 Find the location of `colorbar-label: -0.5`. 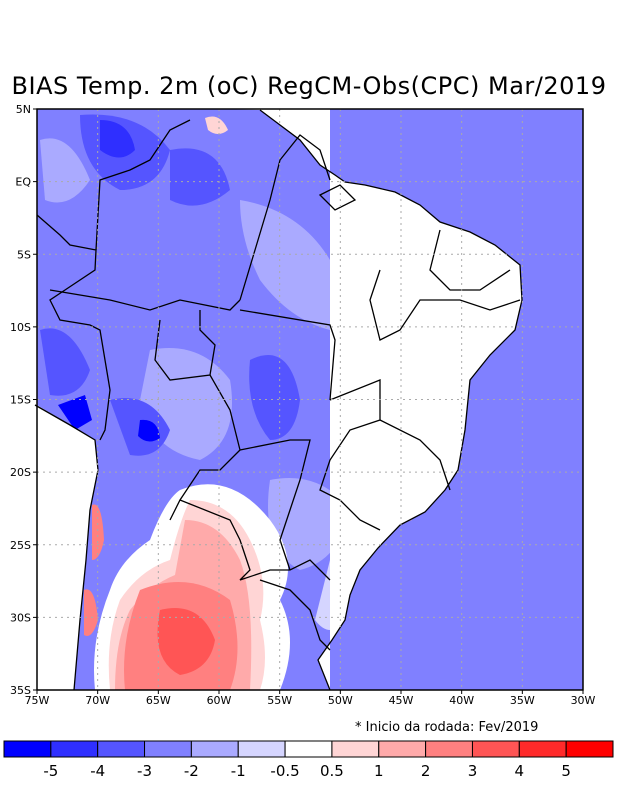

colorbar-label: -0.5 is located at coordinates (284, 771).